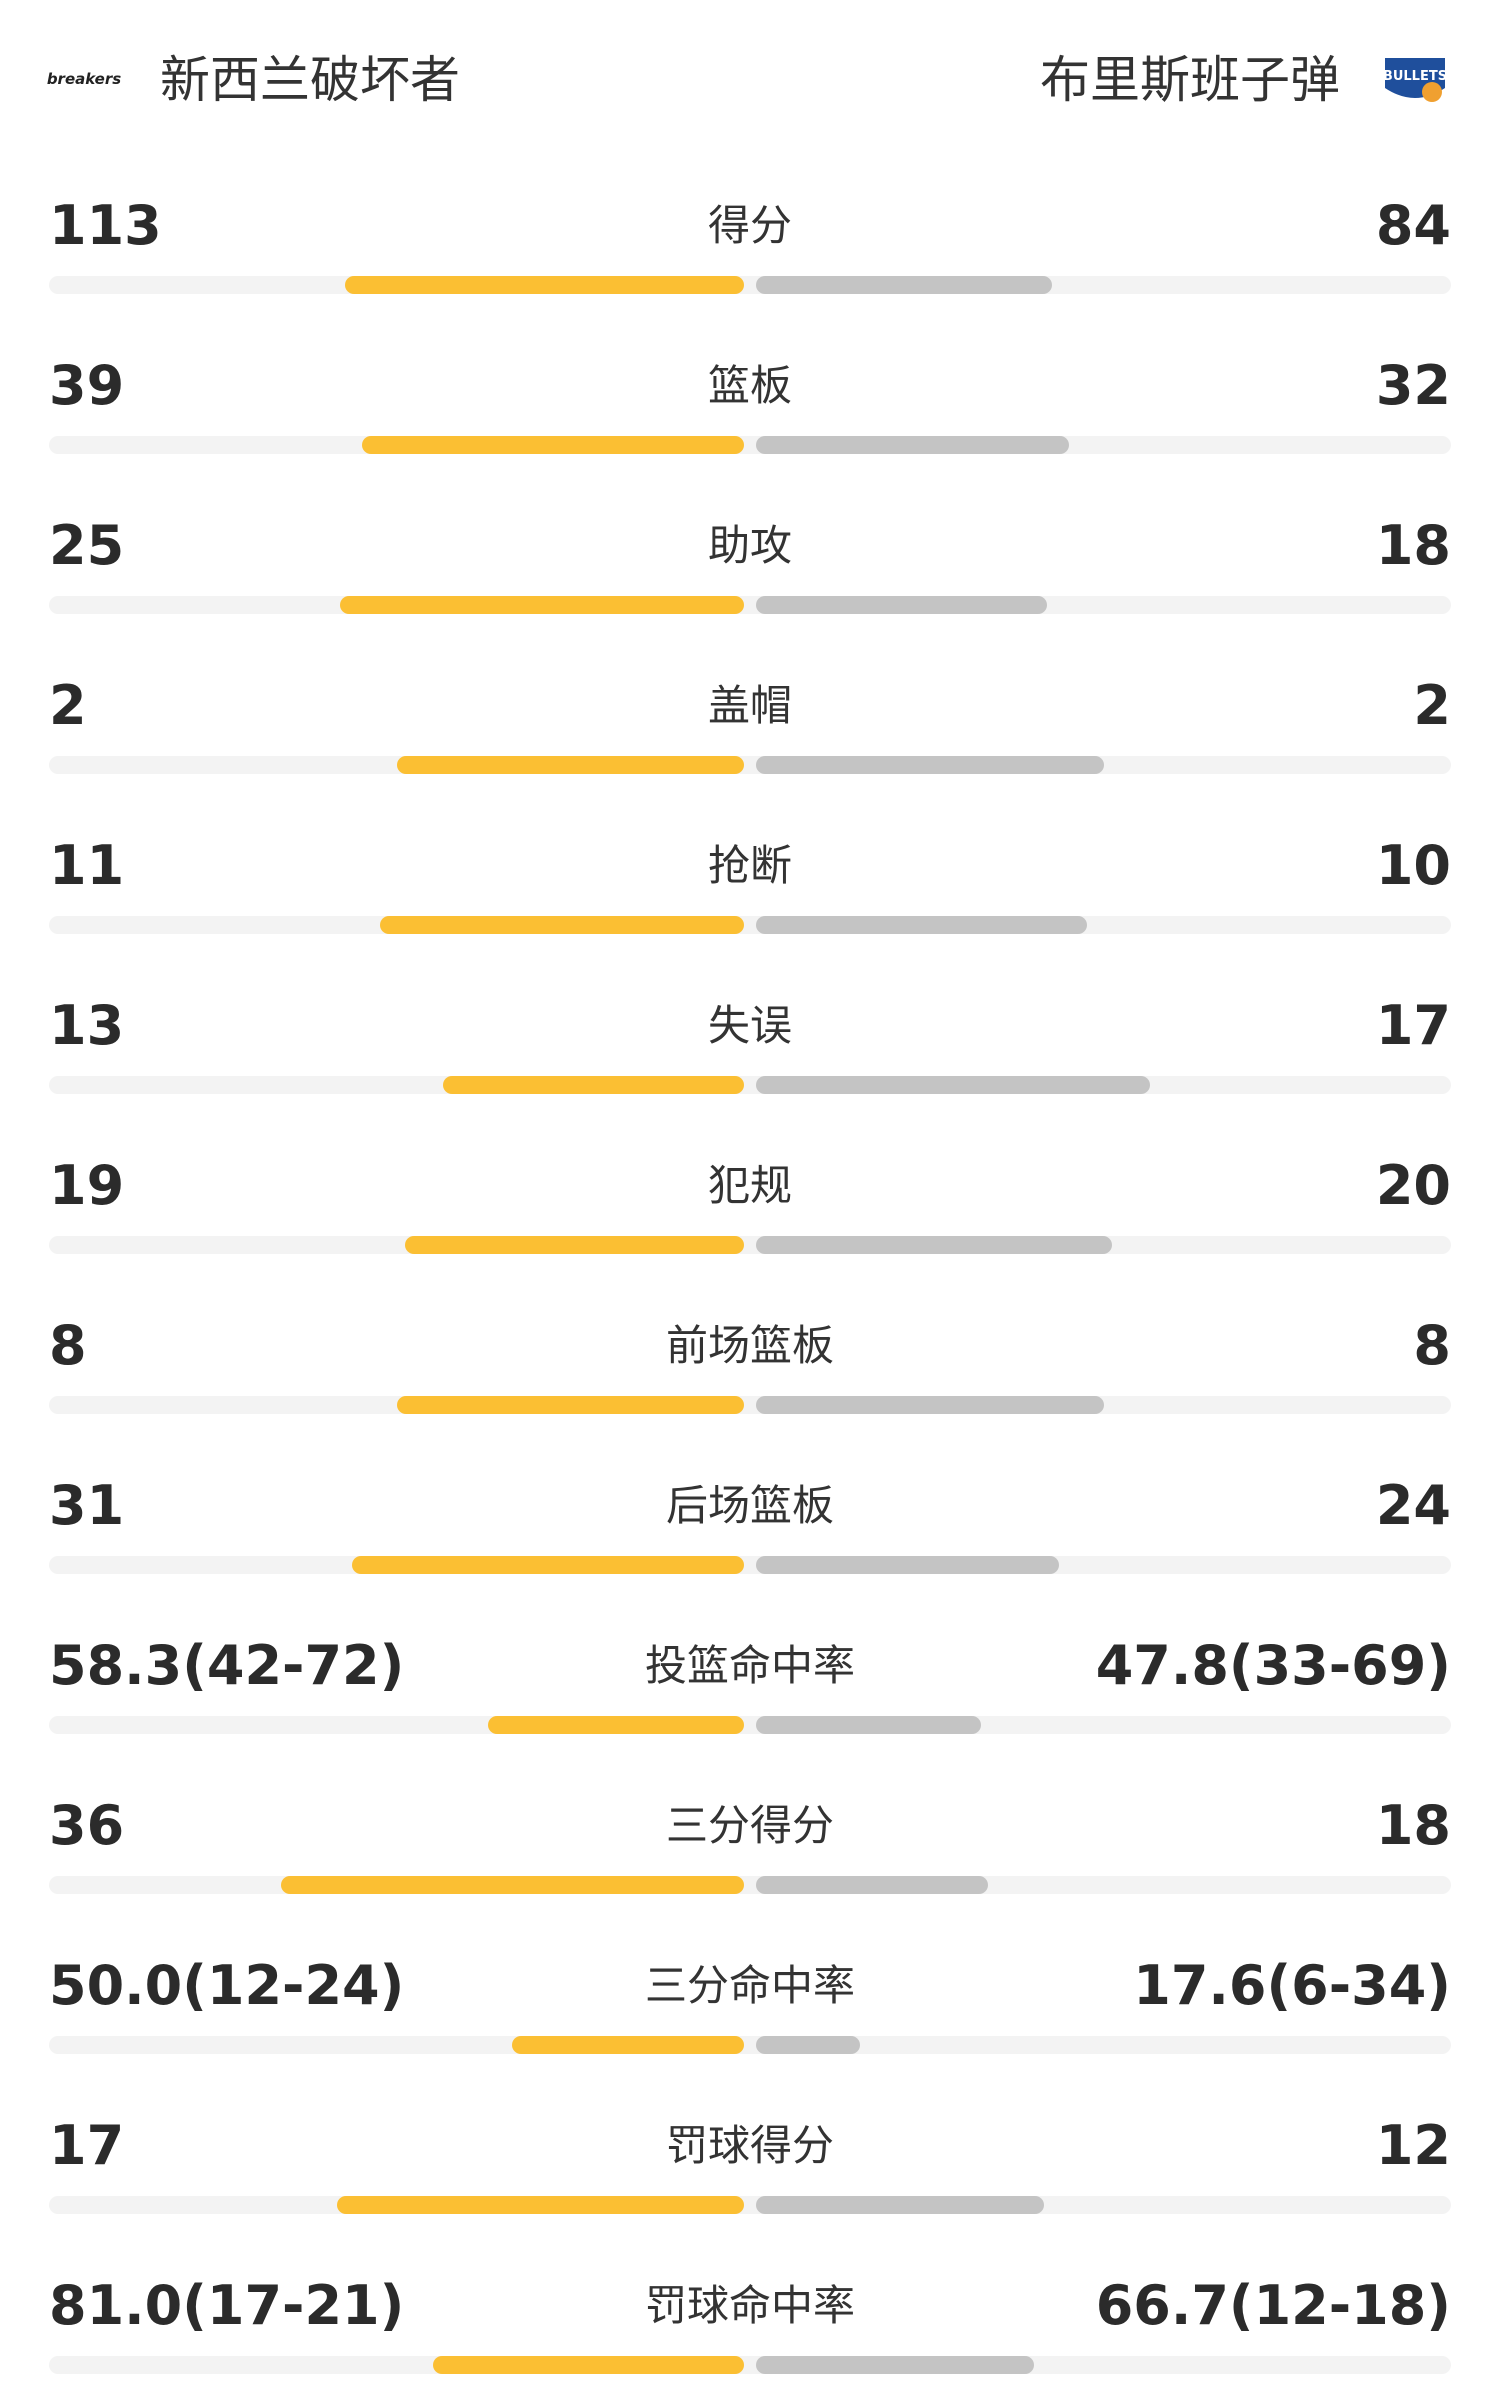 This screenshot has width=1500, height=2400. What do you see at coordinates (750, 1185) in the screenshot?
I see `stat-label: 犯规` at bounding box center [750, 1185].